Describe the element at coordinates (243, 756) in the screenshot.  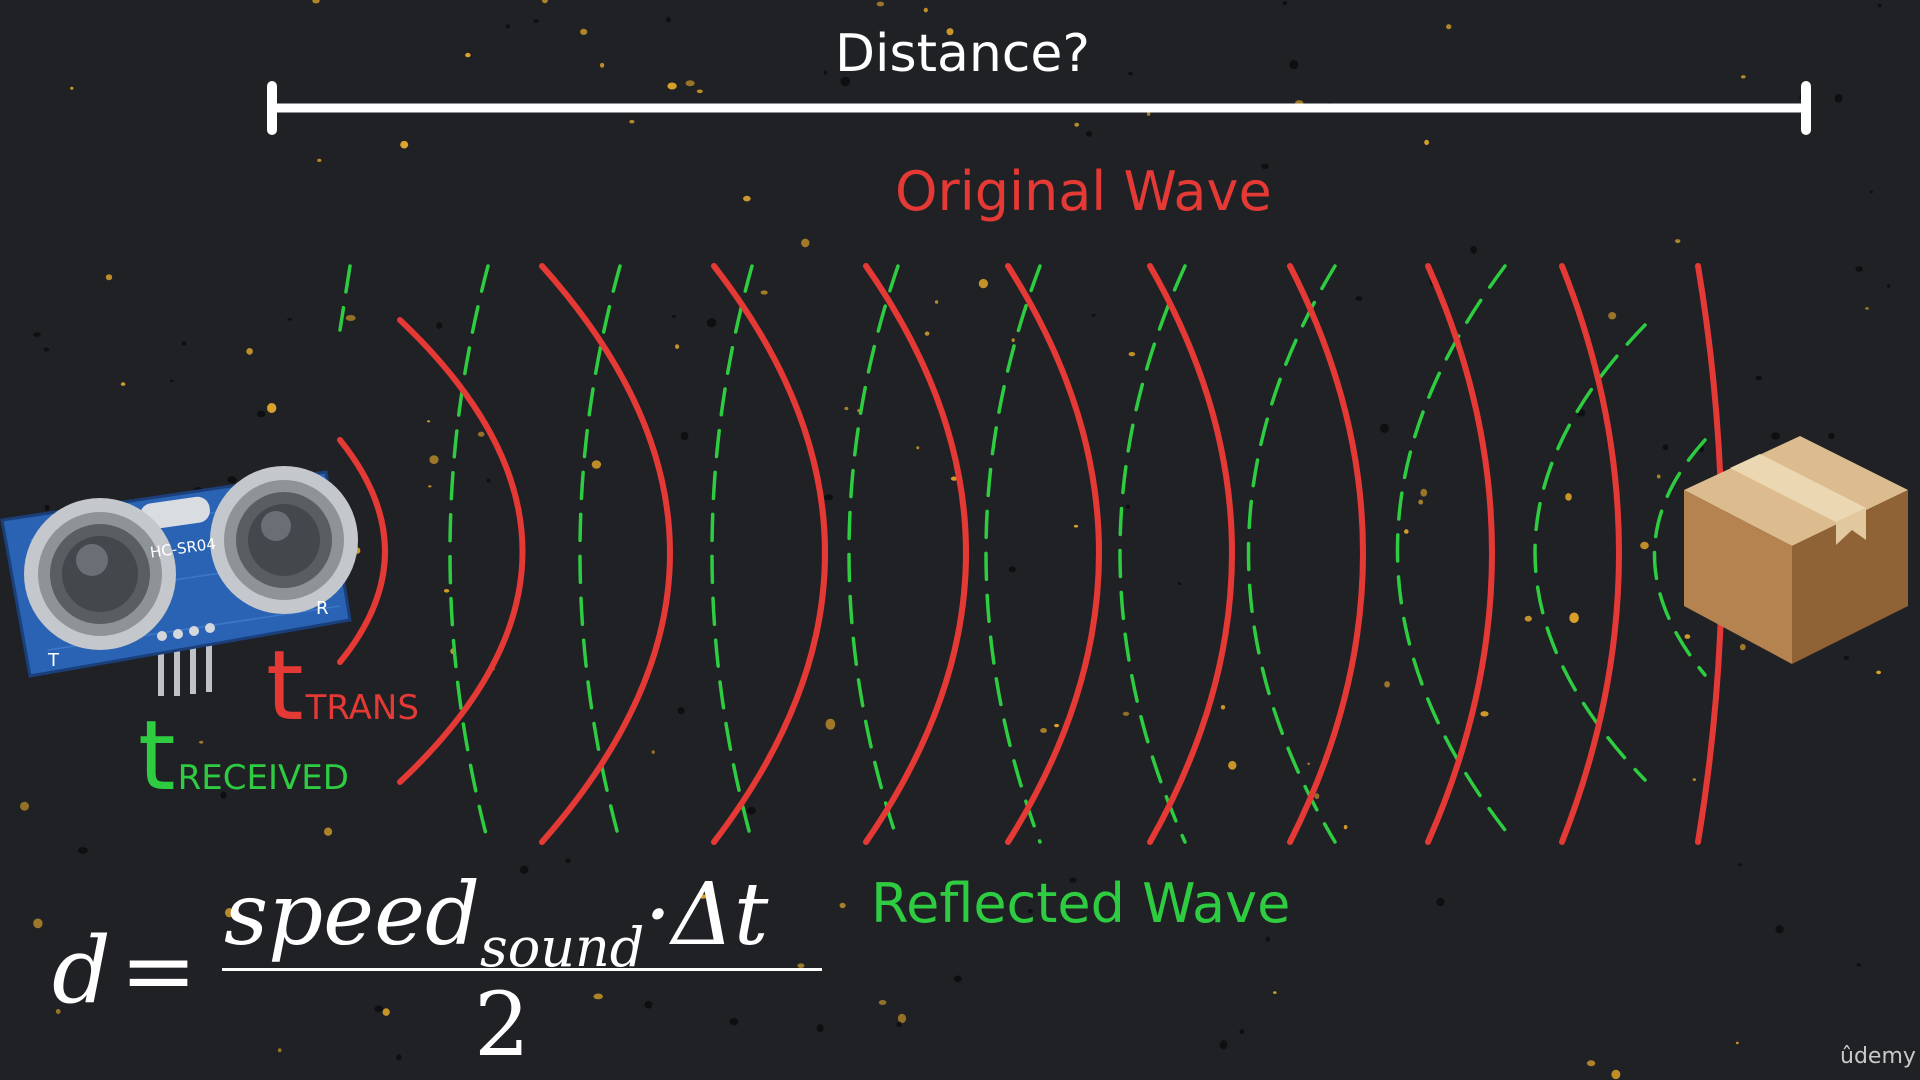
I see `t-received-label: tRECEIVED` at that location.